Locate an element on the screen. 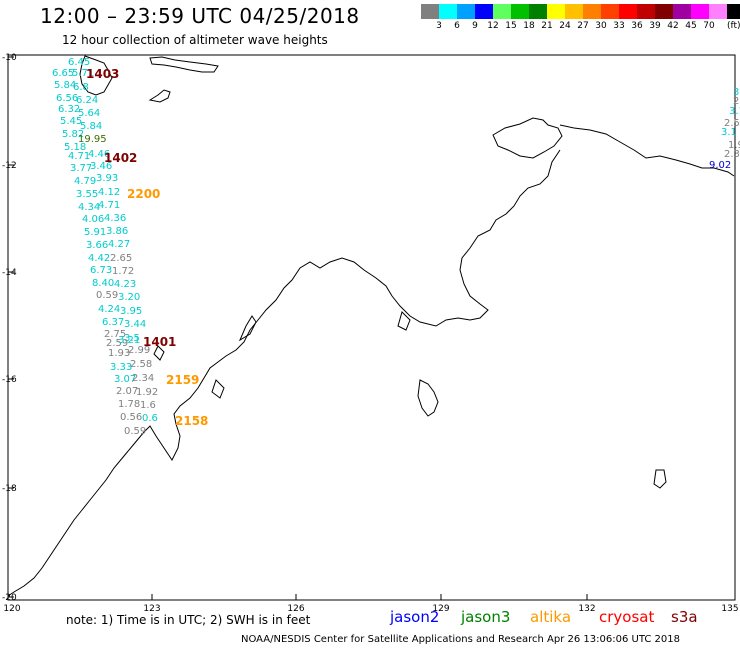  wave-height-value: 3.55 is located at coordinates (87, 194).